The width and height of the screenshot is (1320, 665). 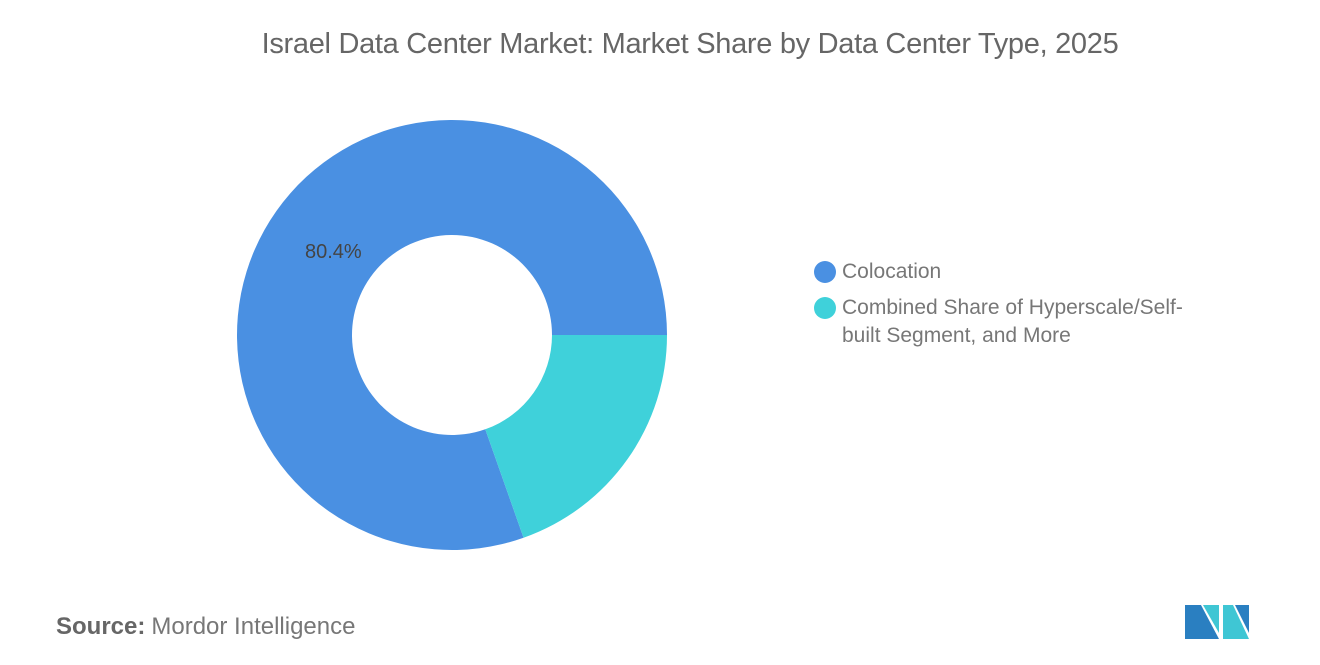 What do you see at coordinates (333, 252) in the screenshot?
I see `data-label: 80.4%` at bounding box center [333, 252].